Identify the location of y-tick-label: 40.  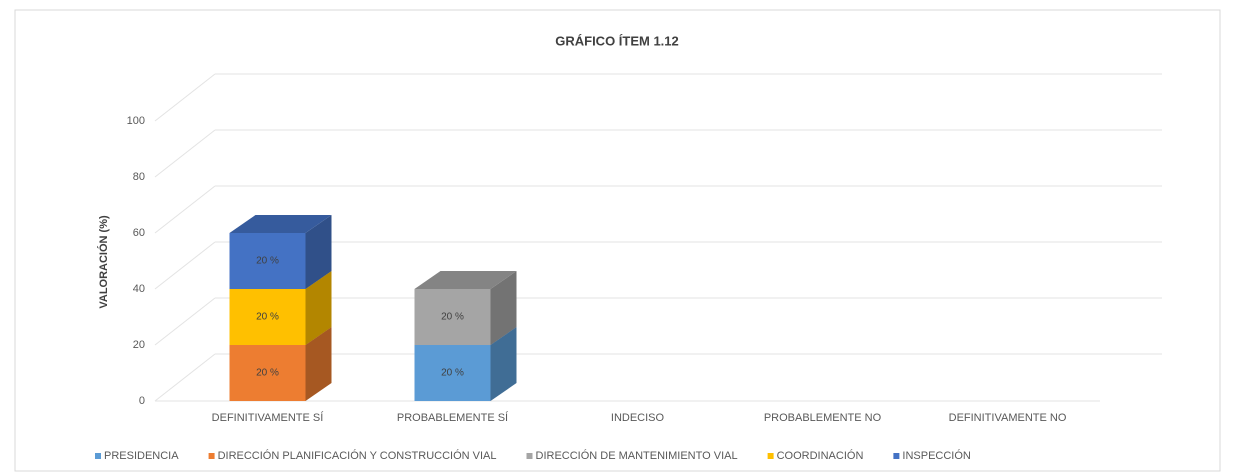
(139, 289).